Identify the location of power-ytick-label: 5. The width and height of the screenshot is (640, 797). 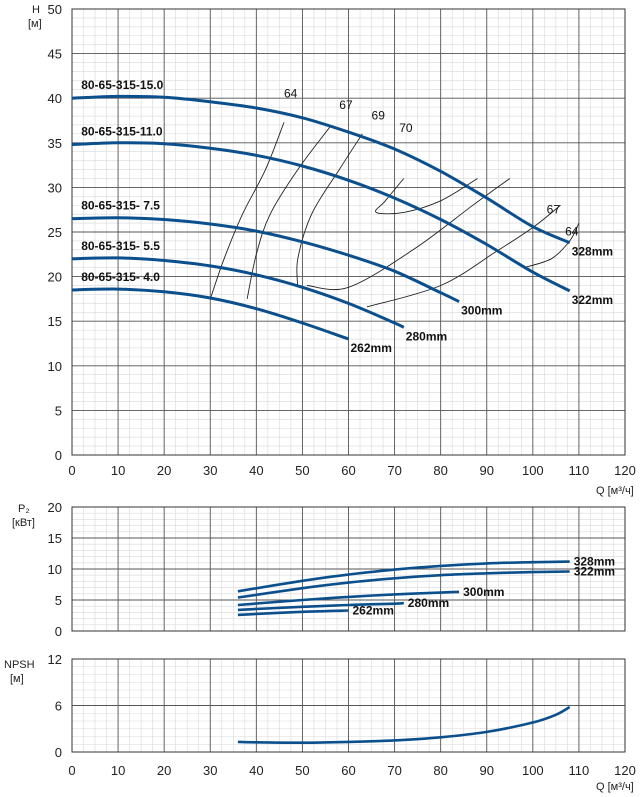
(58, 600).